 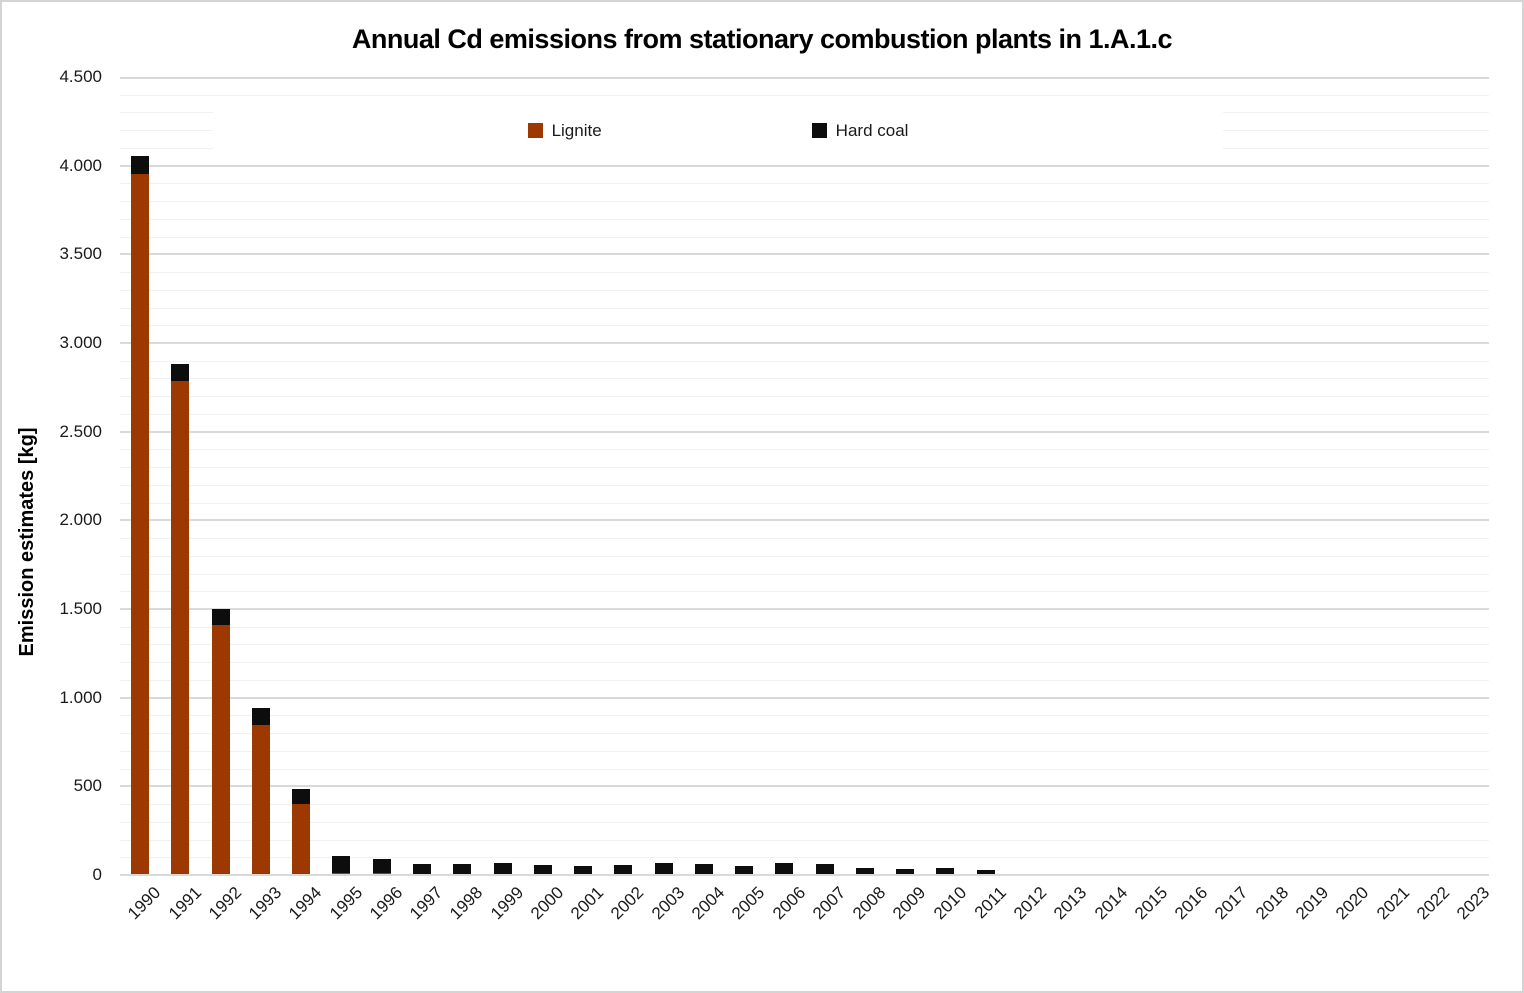 What do you see at coordinates (80, 608) in the screenshot?
I see `y-tick-label: 1.500` at bounding box center [80, 608].